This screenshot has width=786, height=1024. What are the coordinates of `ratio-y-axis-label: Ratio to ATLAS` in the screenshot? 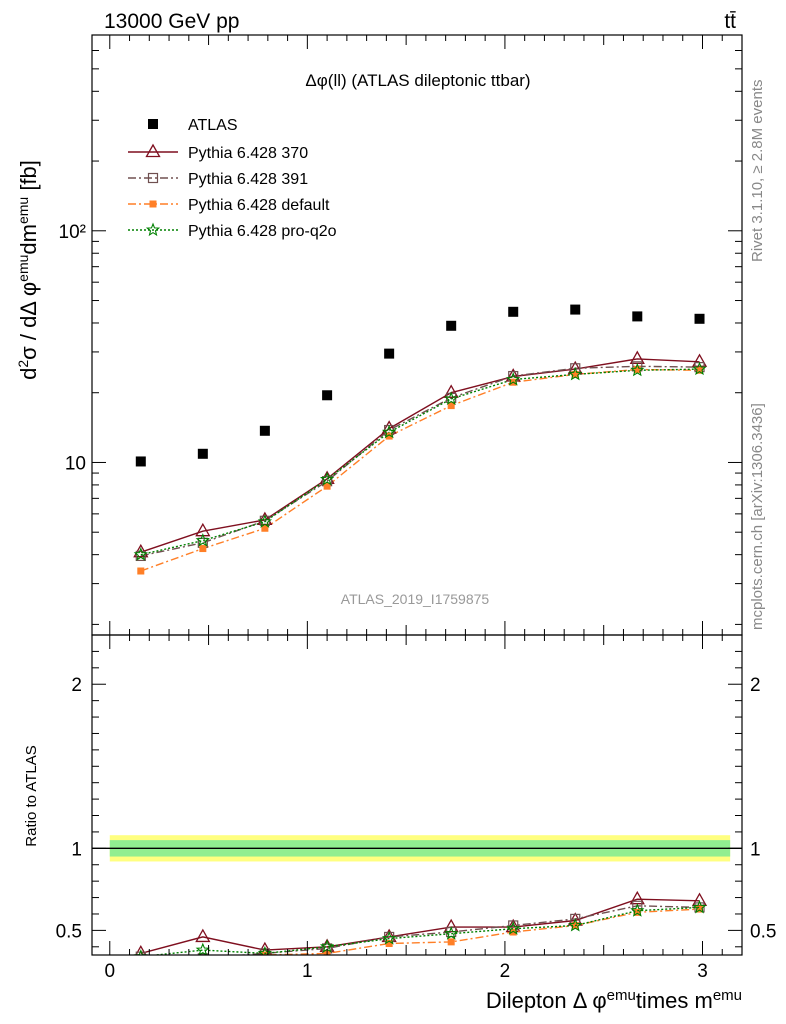 It's located at (31, 795).